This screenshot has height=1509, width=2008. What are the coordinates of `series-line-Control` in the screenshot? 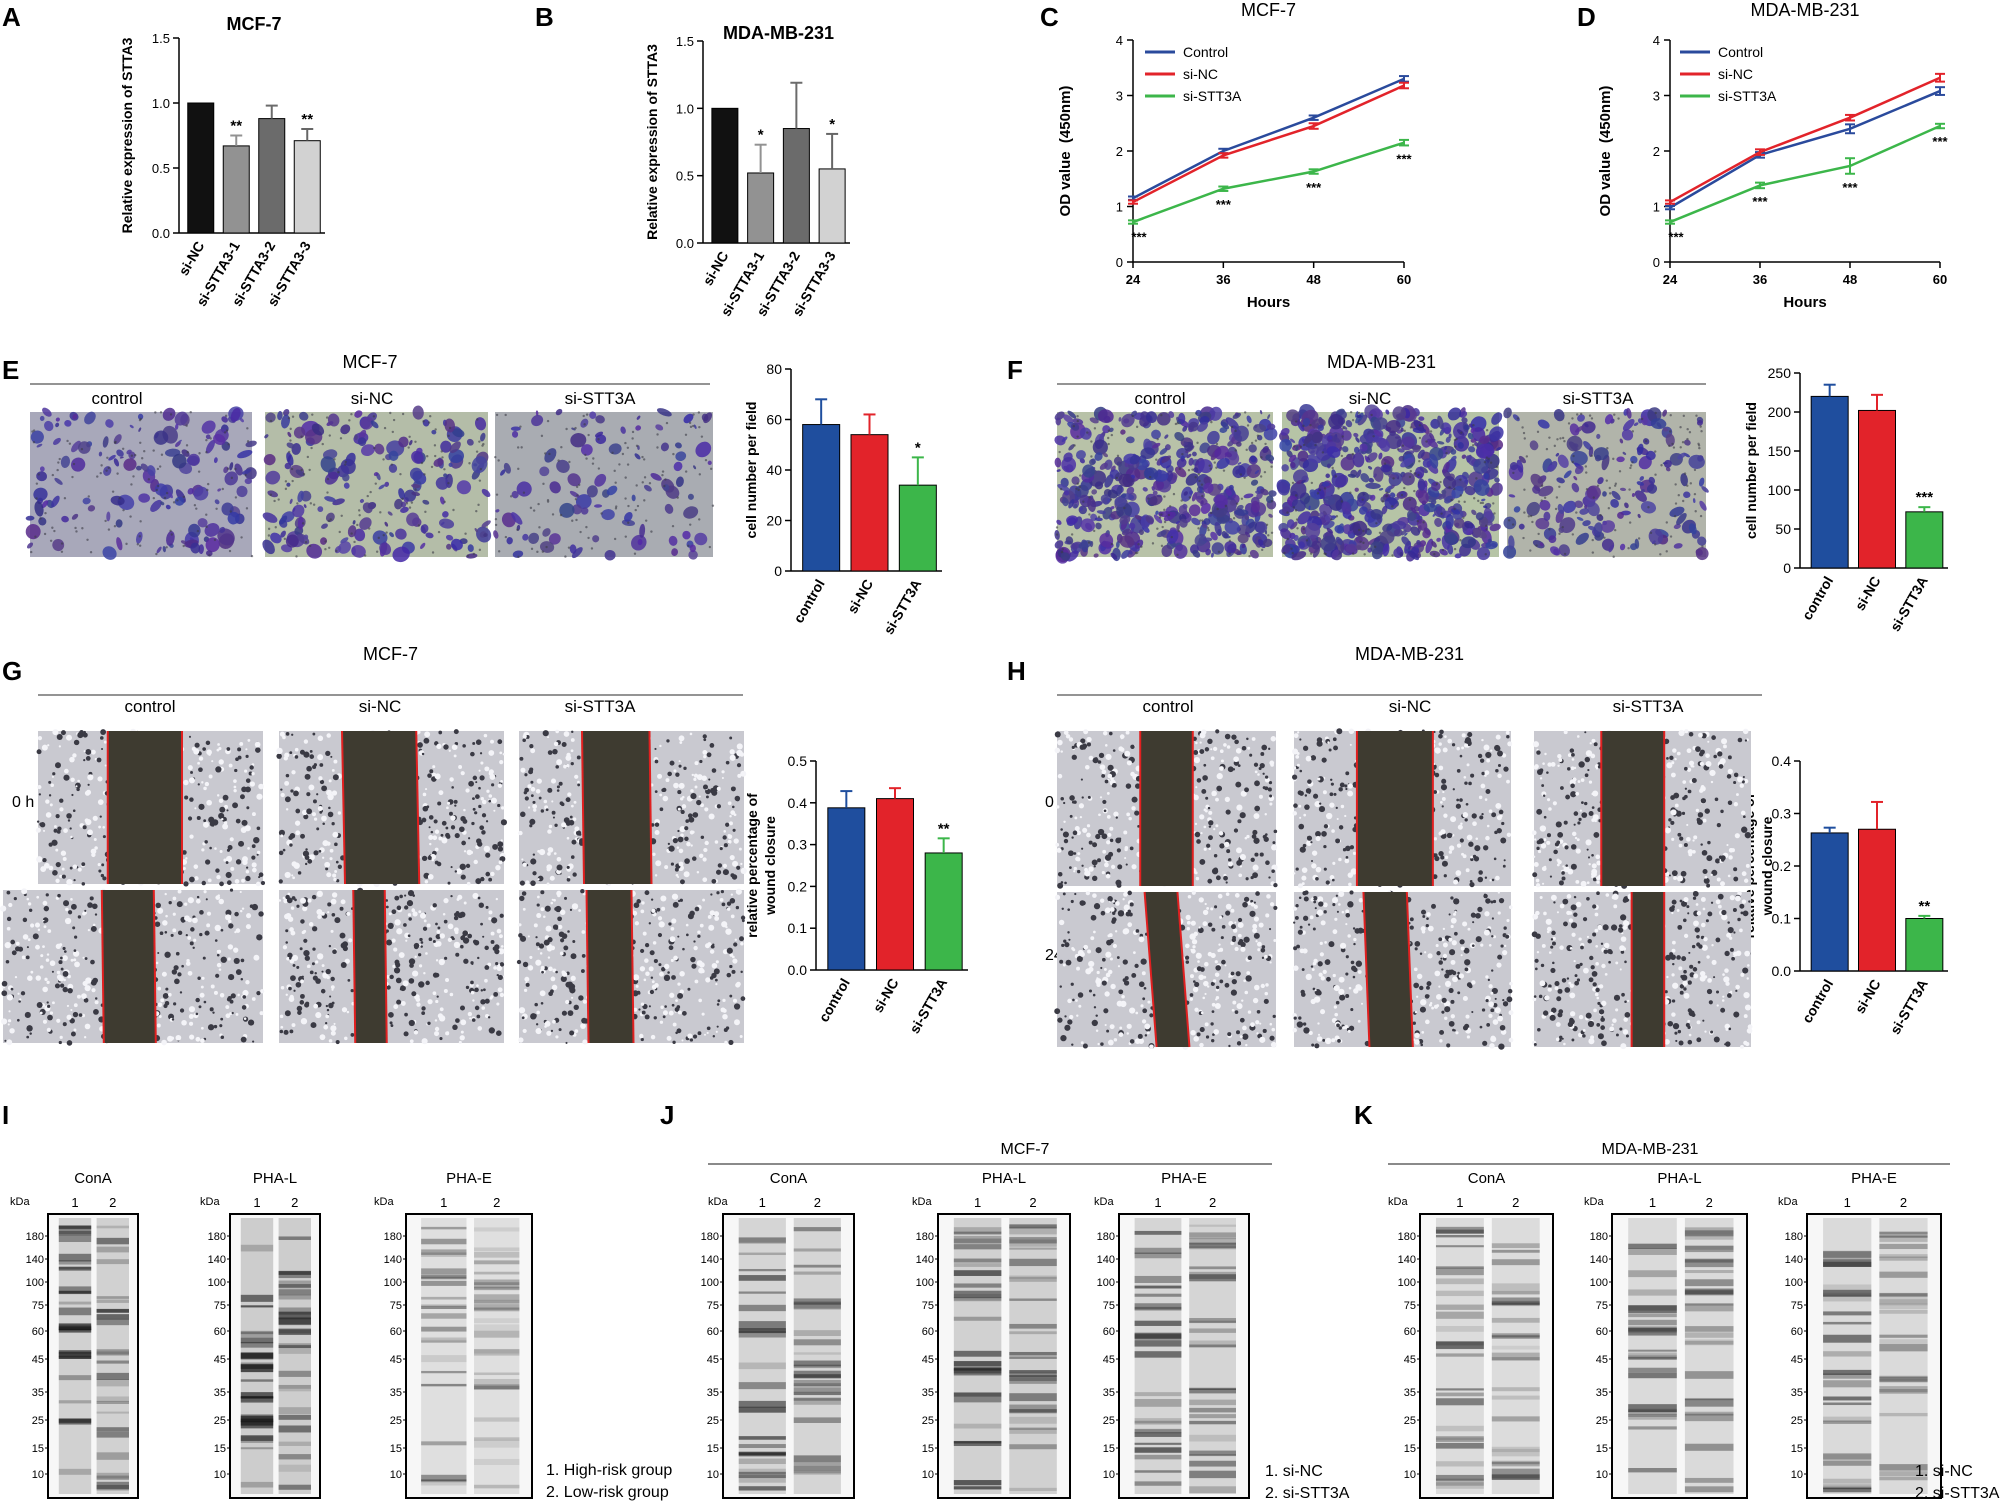 It's located at (1805, 149).